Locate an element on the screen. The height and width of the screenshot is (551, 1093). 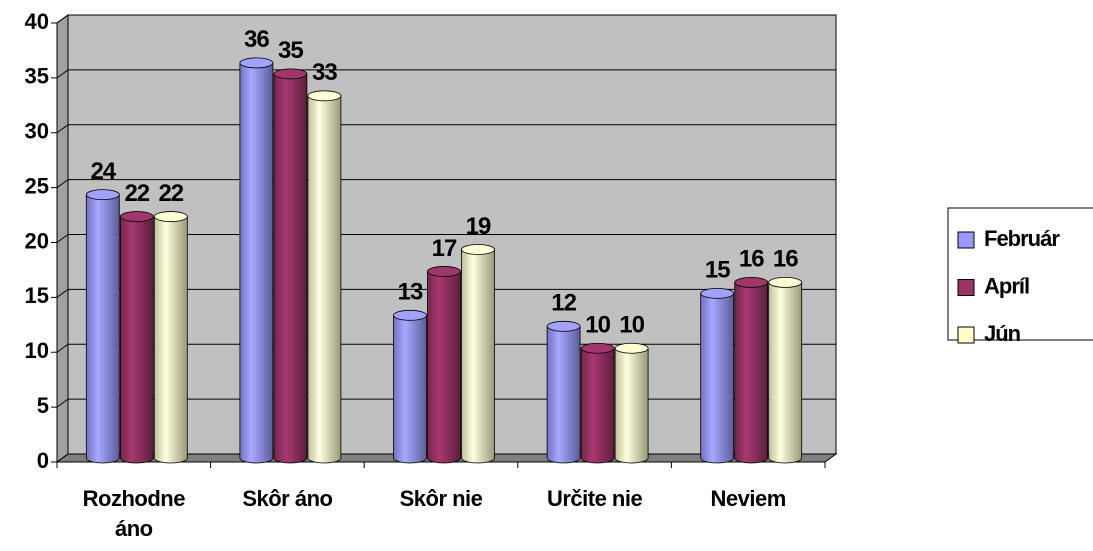
data-label: 35 is located at coordinates (290, 50).